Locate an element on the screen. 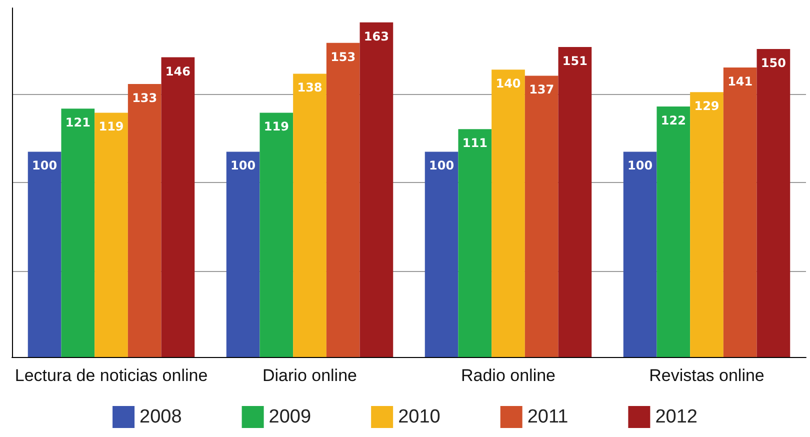 The width and height of the screenshot is (810, 437). data-label: 122 is located at coordinates (673, 121).